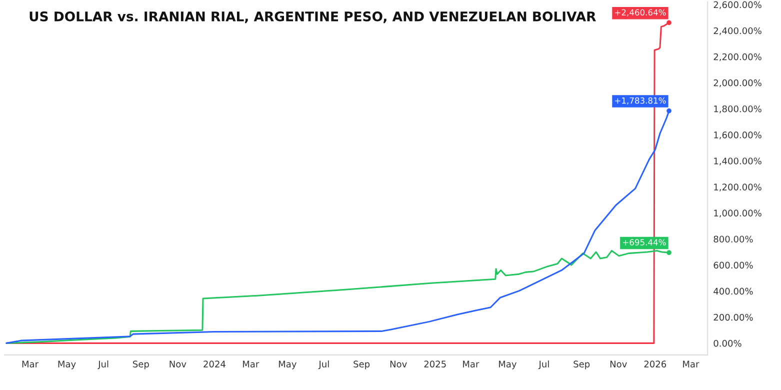 The height and width of the screenshot is (390, 781). What do you see at coordinates (644, 242) in the screenshot?
I see `data-label: +695.44%` at bounding box center [644, 242].